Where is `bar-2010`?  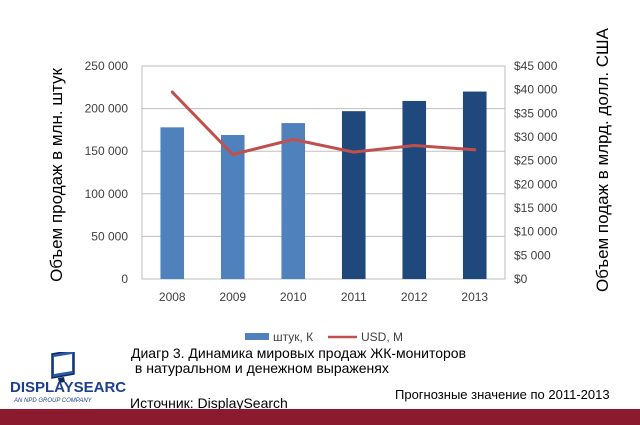 bar-2010 is located at coordinates (293, 201).